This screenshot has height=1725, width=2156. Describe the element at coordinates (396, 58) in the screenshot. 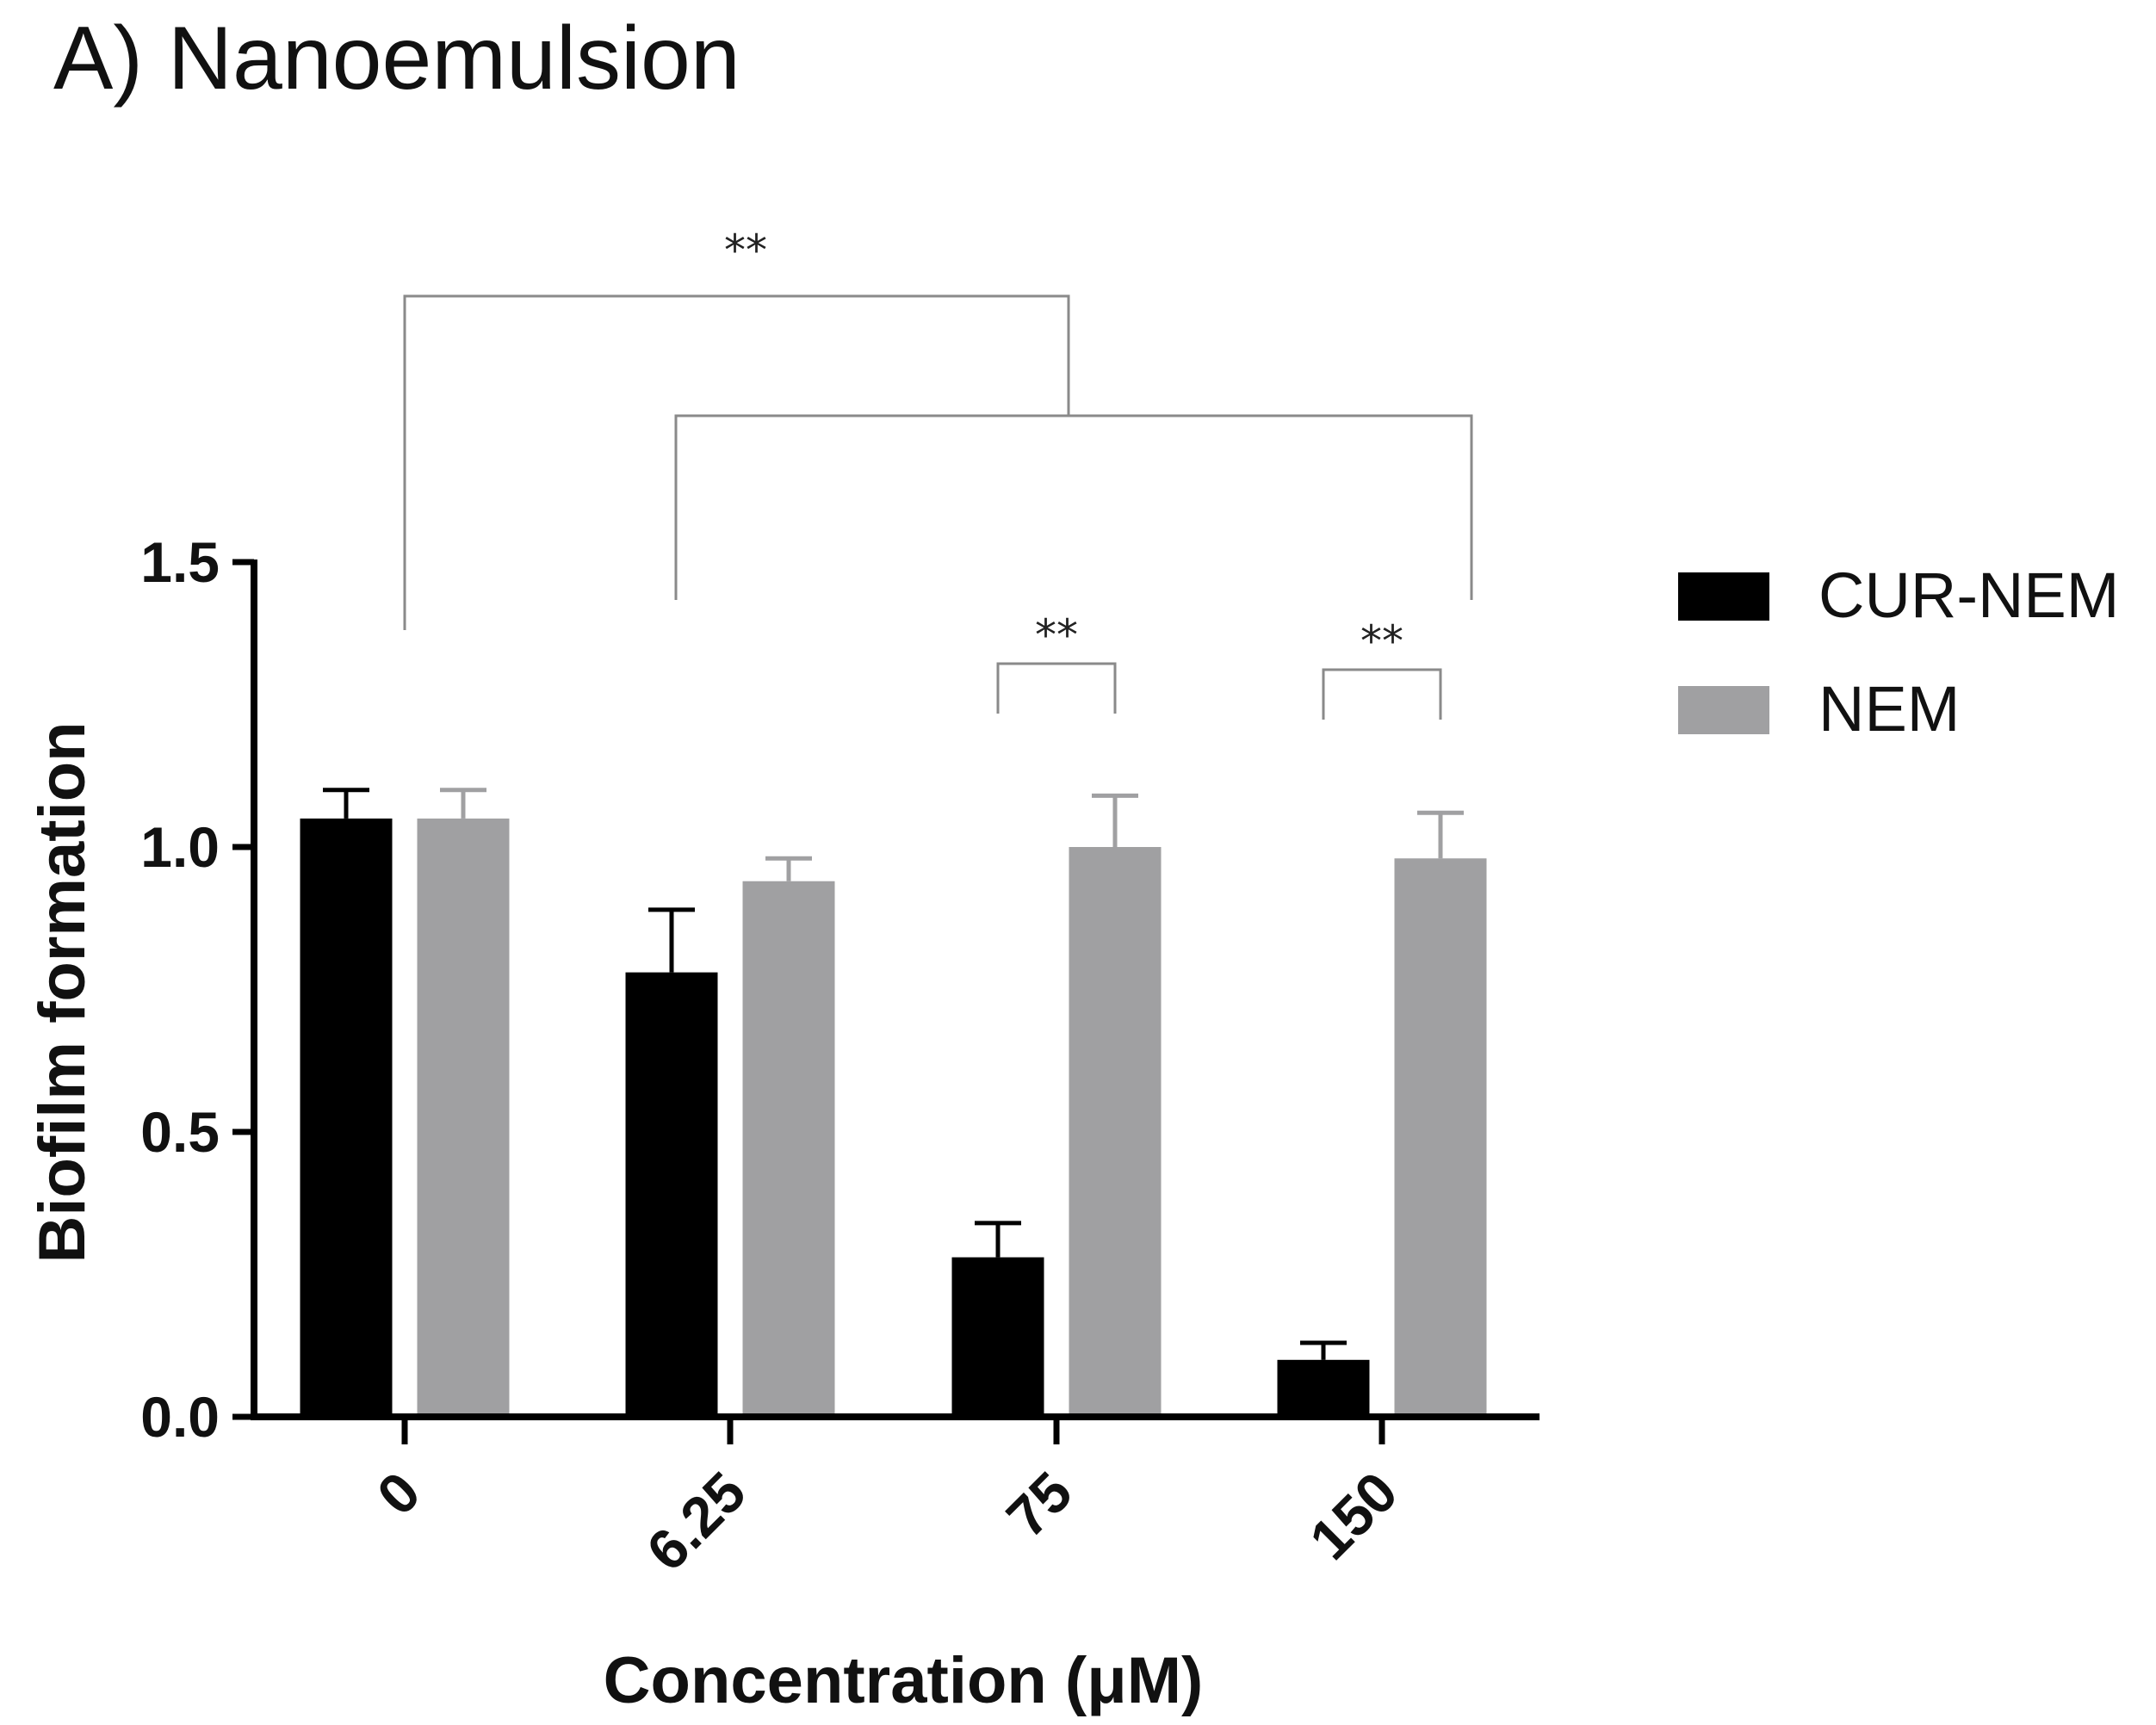

I see `chart-title: A) Nanoemulsion` at that location.